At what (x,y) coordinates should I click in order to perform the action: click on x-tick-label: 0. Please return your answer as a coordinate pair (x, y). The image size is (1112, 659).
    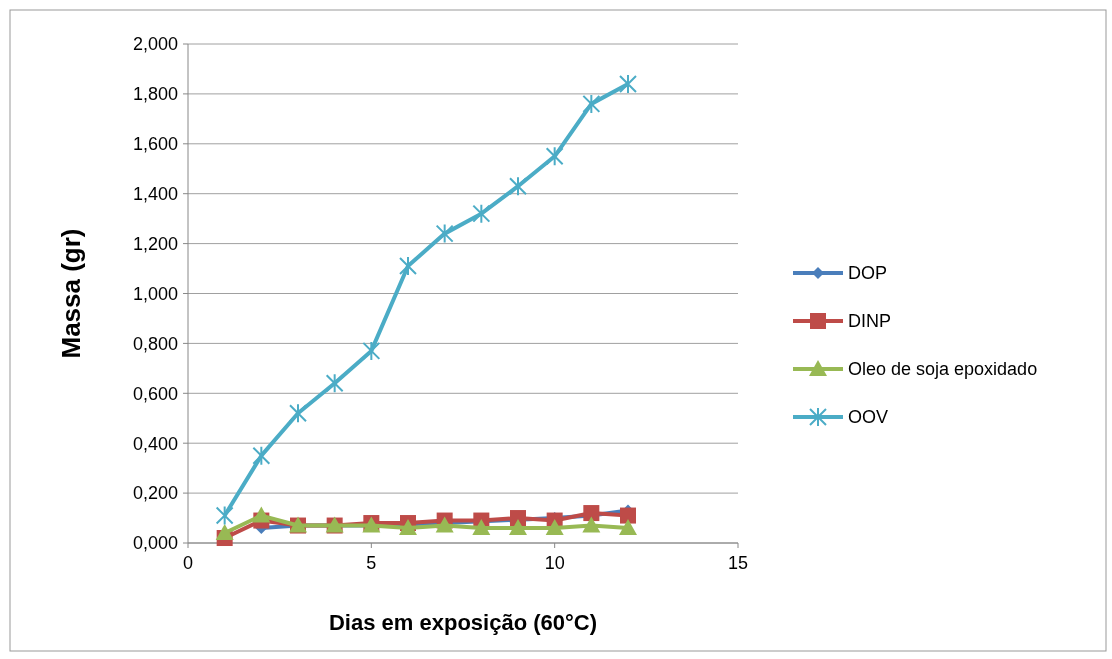
    Looking at the image, I should click on (188, 563).